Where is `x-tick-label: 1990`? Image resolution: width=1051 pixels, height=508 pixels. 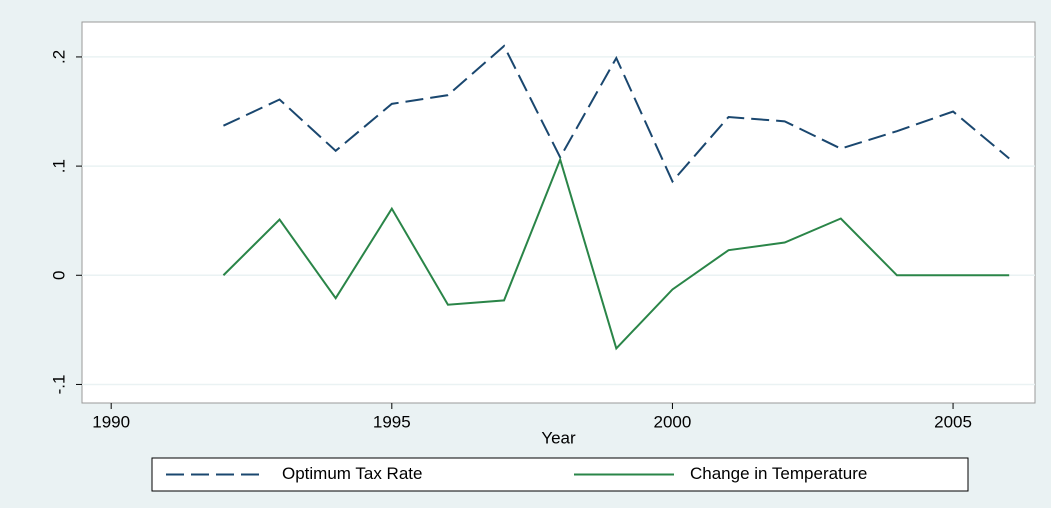 x-tick-label: 1990 is located at coordinates (111, 421).